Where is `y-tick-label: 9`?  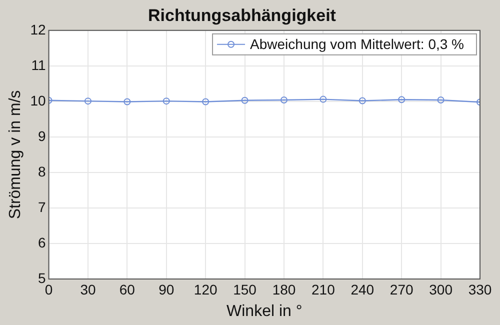
y-tick-label: 9 is located at coordinates (42, 136).